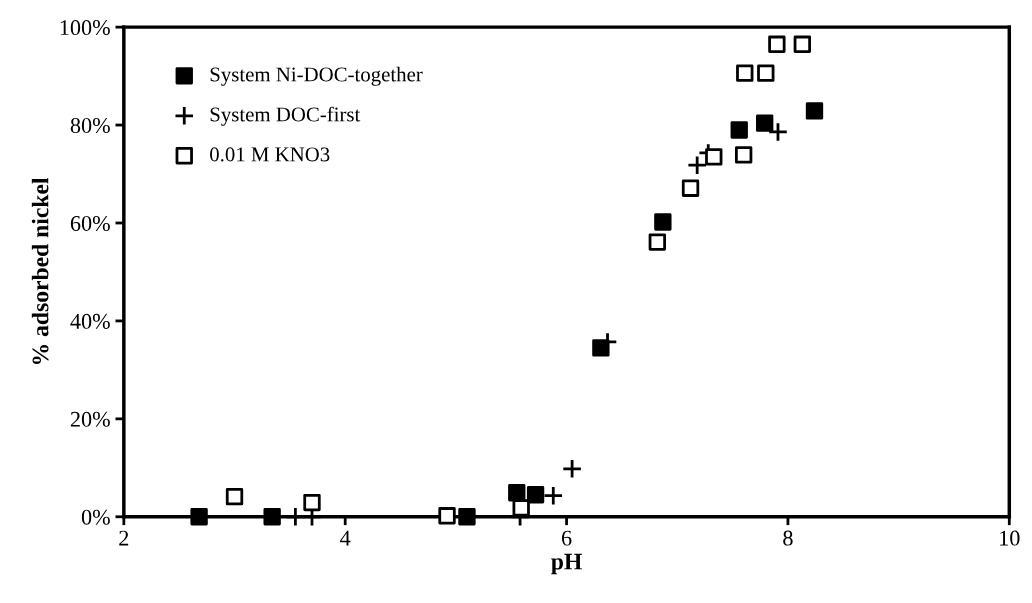 The height and width of the screenshot is (603, 1032). Describe the element at coordinates (566, 564) in the screenshot. I see `x-axis-title: pH` at that location.